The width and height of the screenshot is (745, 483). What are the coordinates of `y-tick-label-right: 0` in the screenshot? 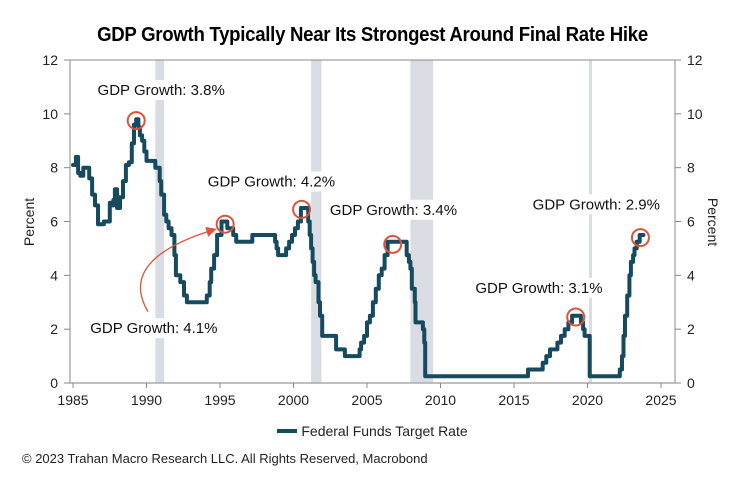 It's located at (691, 383).